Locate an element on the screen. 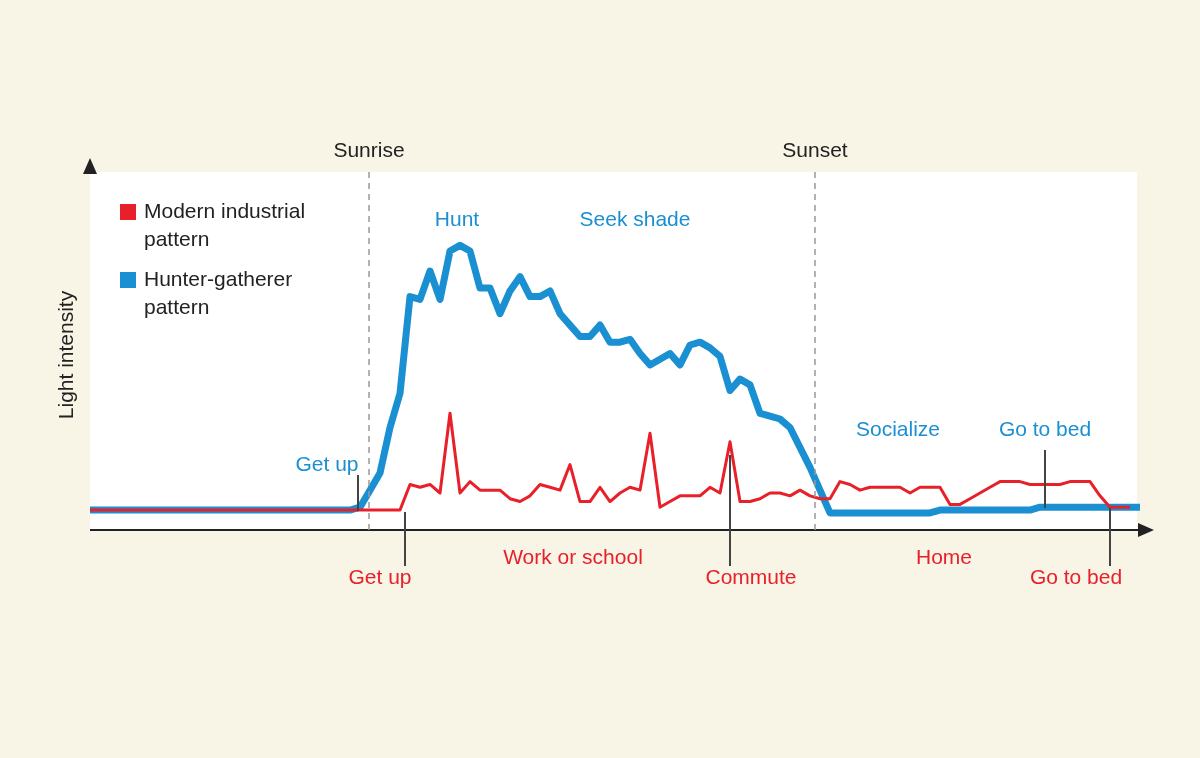 This screenshot has width=1200, height=758. y-axis-title: Light intensity is located at coordinates (66, 355).